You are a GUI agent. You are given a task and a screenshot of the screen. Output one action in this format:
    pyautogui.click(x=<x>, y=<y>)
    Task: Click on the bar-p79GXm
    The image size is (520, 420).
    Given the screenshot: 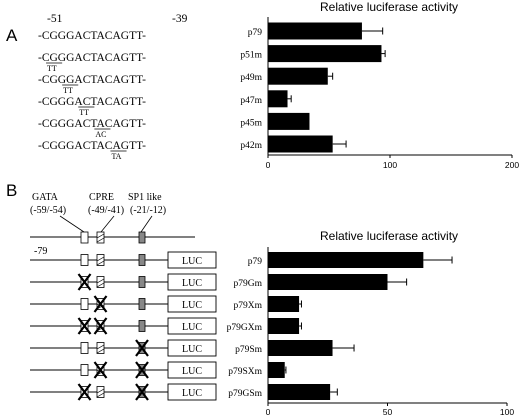 What is the action you would take?
    pyautogui.click(x=284, y=326)
    